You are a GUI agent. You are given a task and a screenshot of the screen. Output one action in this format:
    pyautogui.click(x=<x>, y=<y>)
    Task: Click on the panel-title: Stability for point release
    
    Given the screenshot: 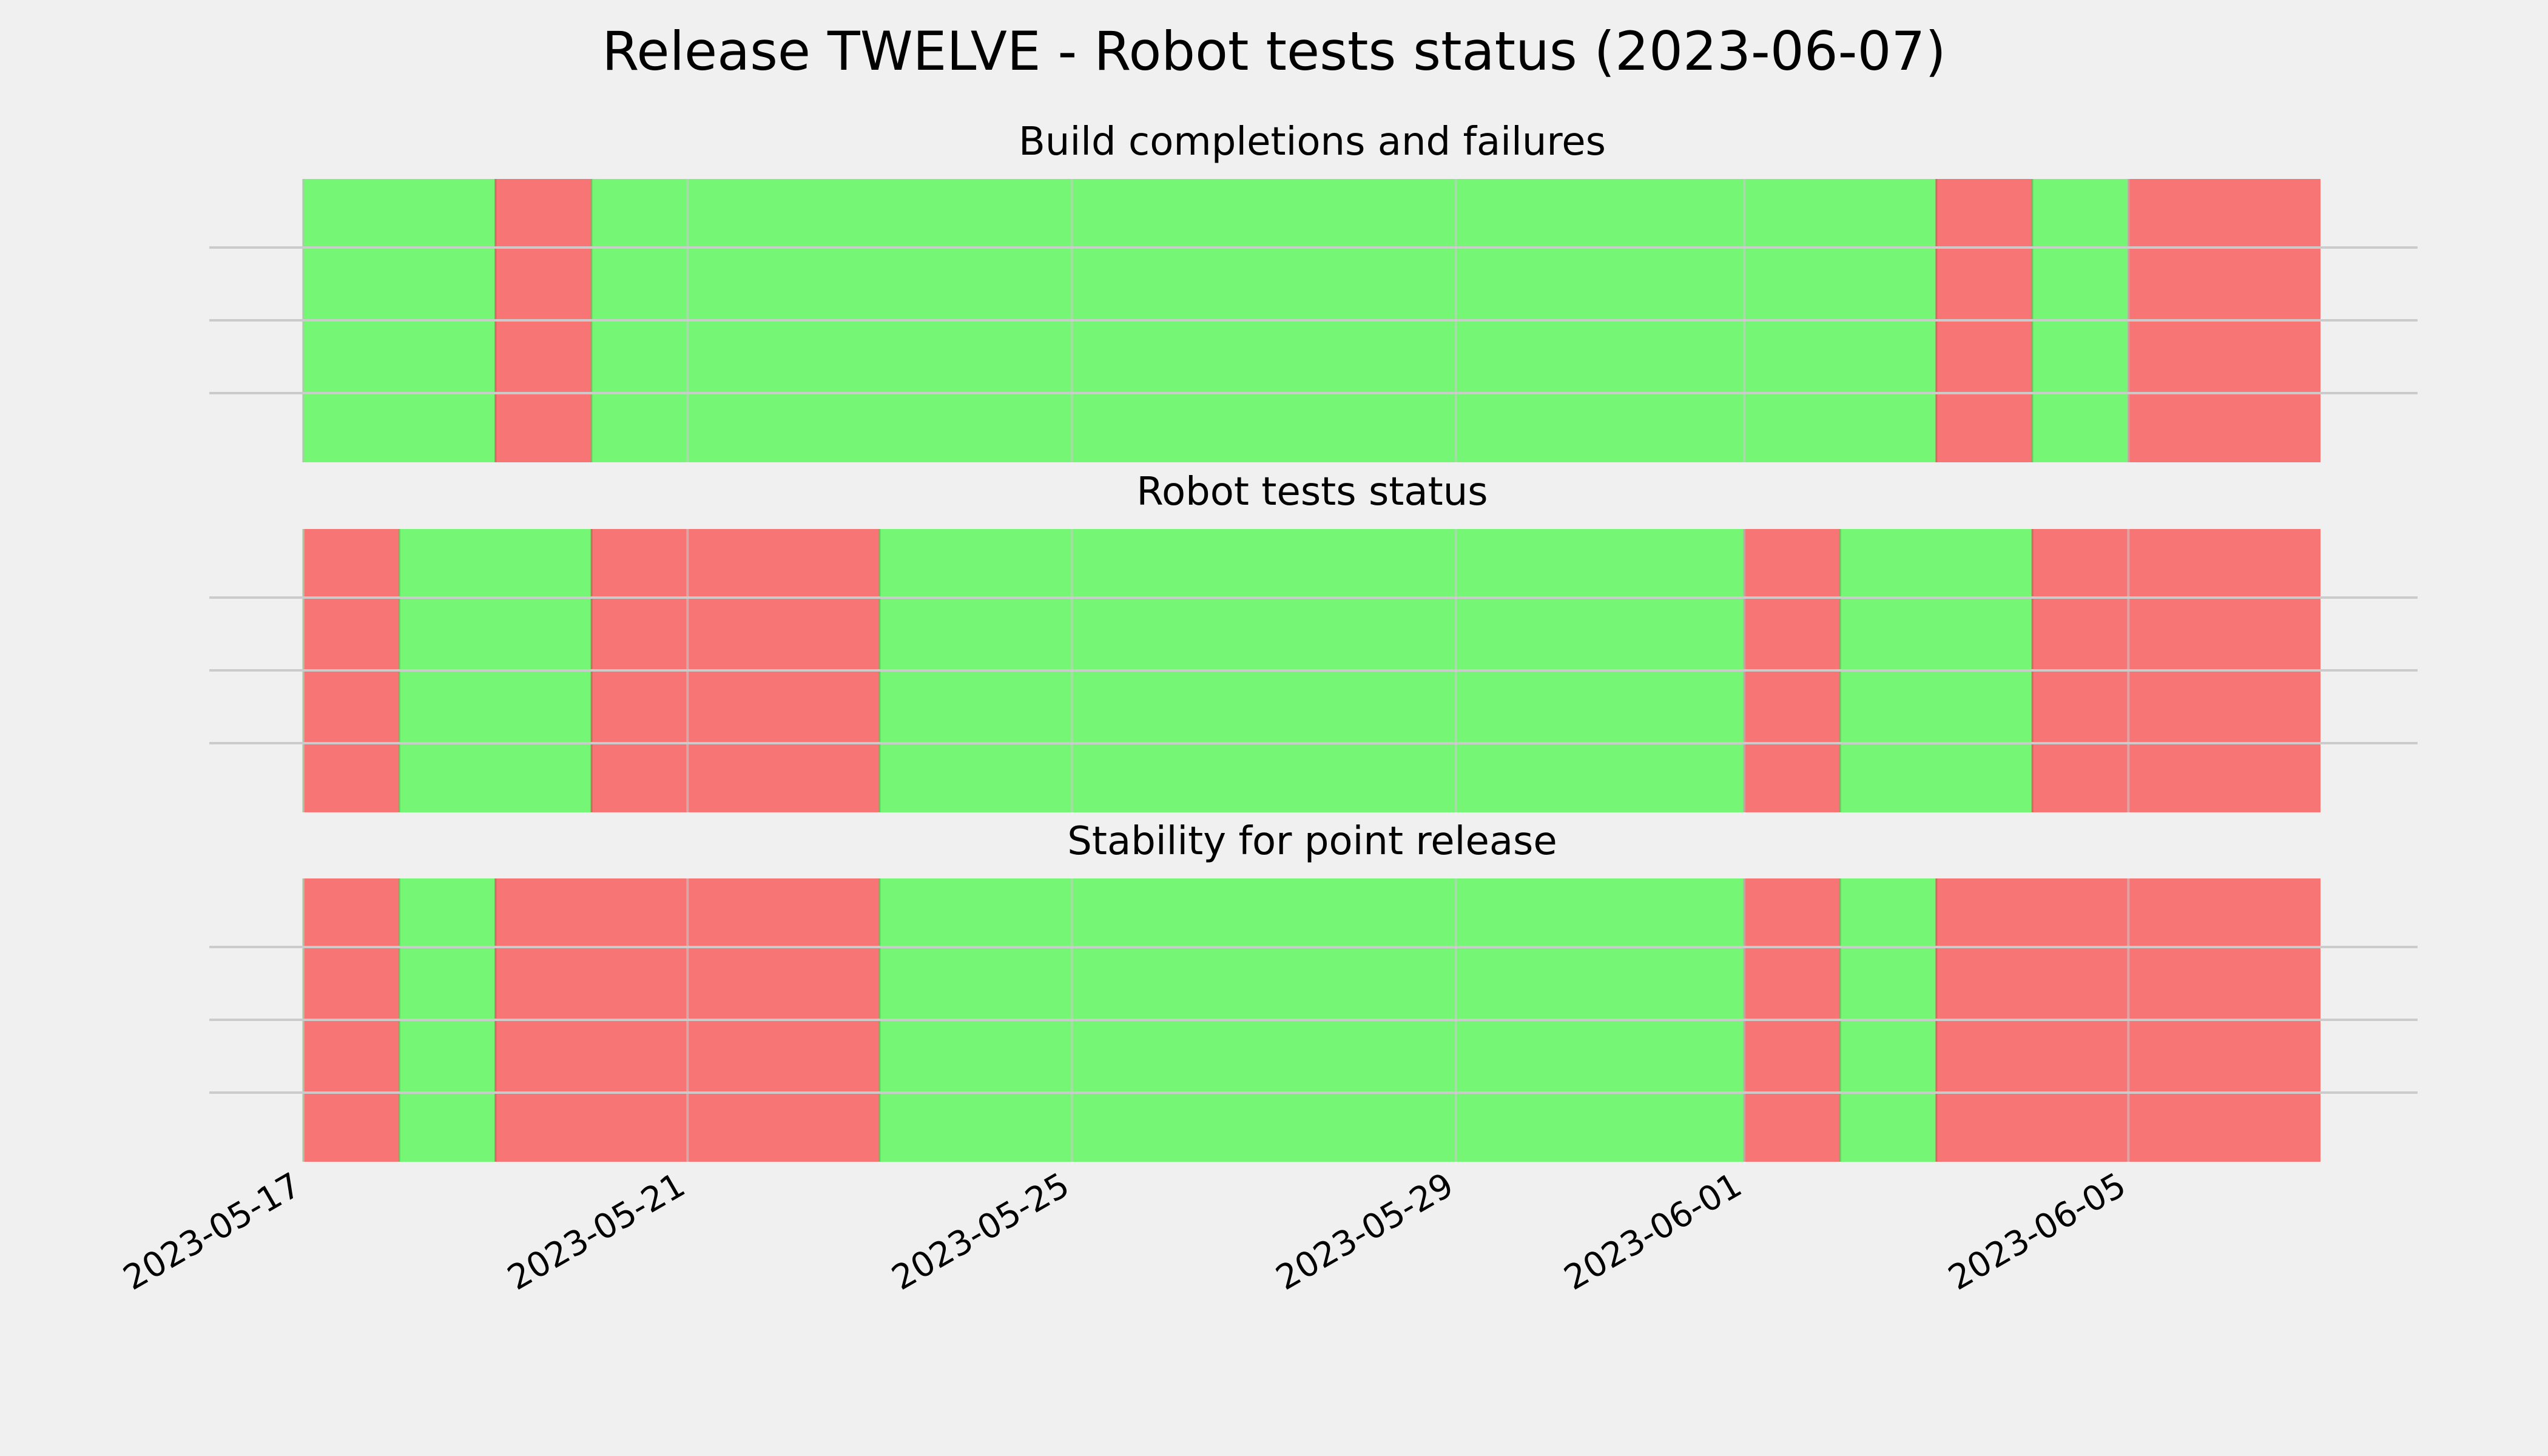 What is the action you would take?
    pyautogui.click(x=1312, y=841)
    